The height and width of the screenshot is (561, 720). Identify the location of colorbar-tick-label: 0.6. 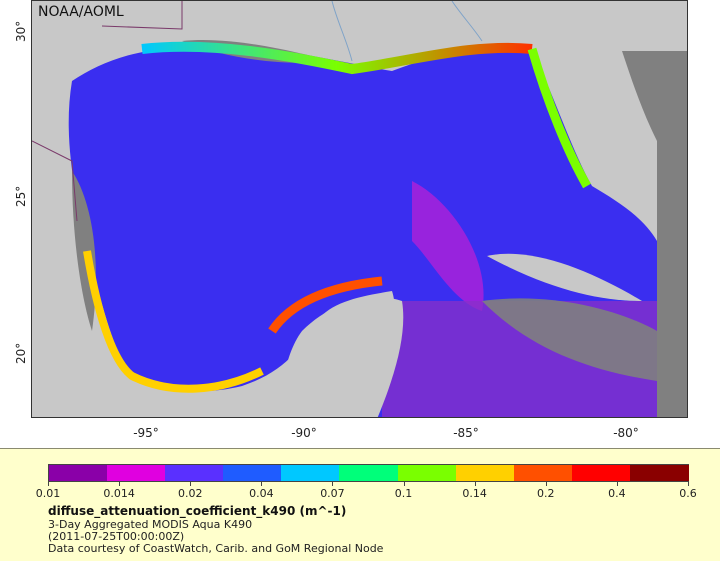
(688, 493).